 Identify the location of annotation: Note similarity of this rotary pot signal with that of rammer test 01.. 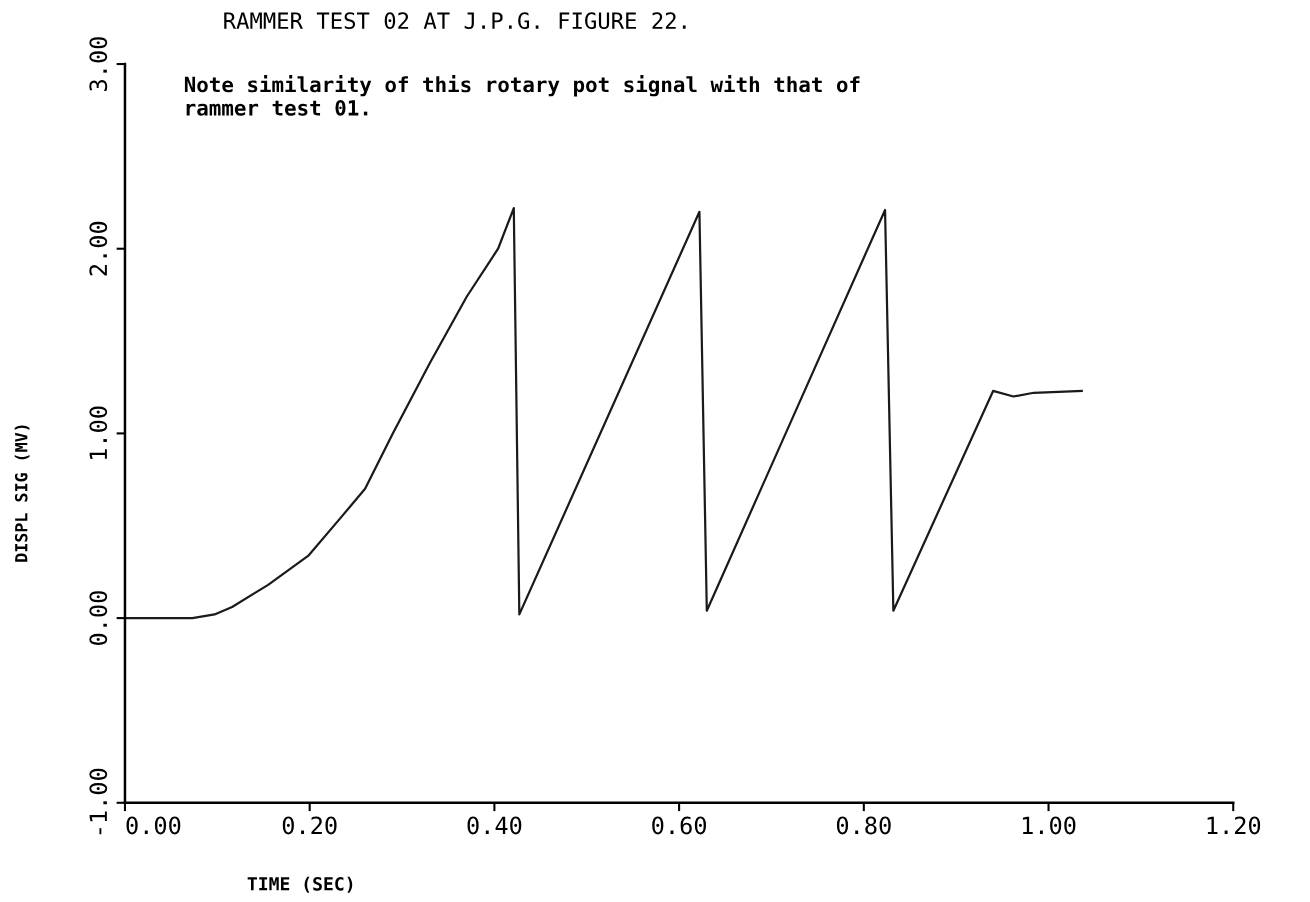
(522, 95).